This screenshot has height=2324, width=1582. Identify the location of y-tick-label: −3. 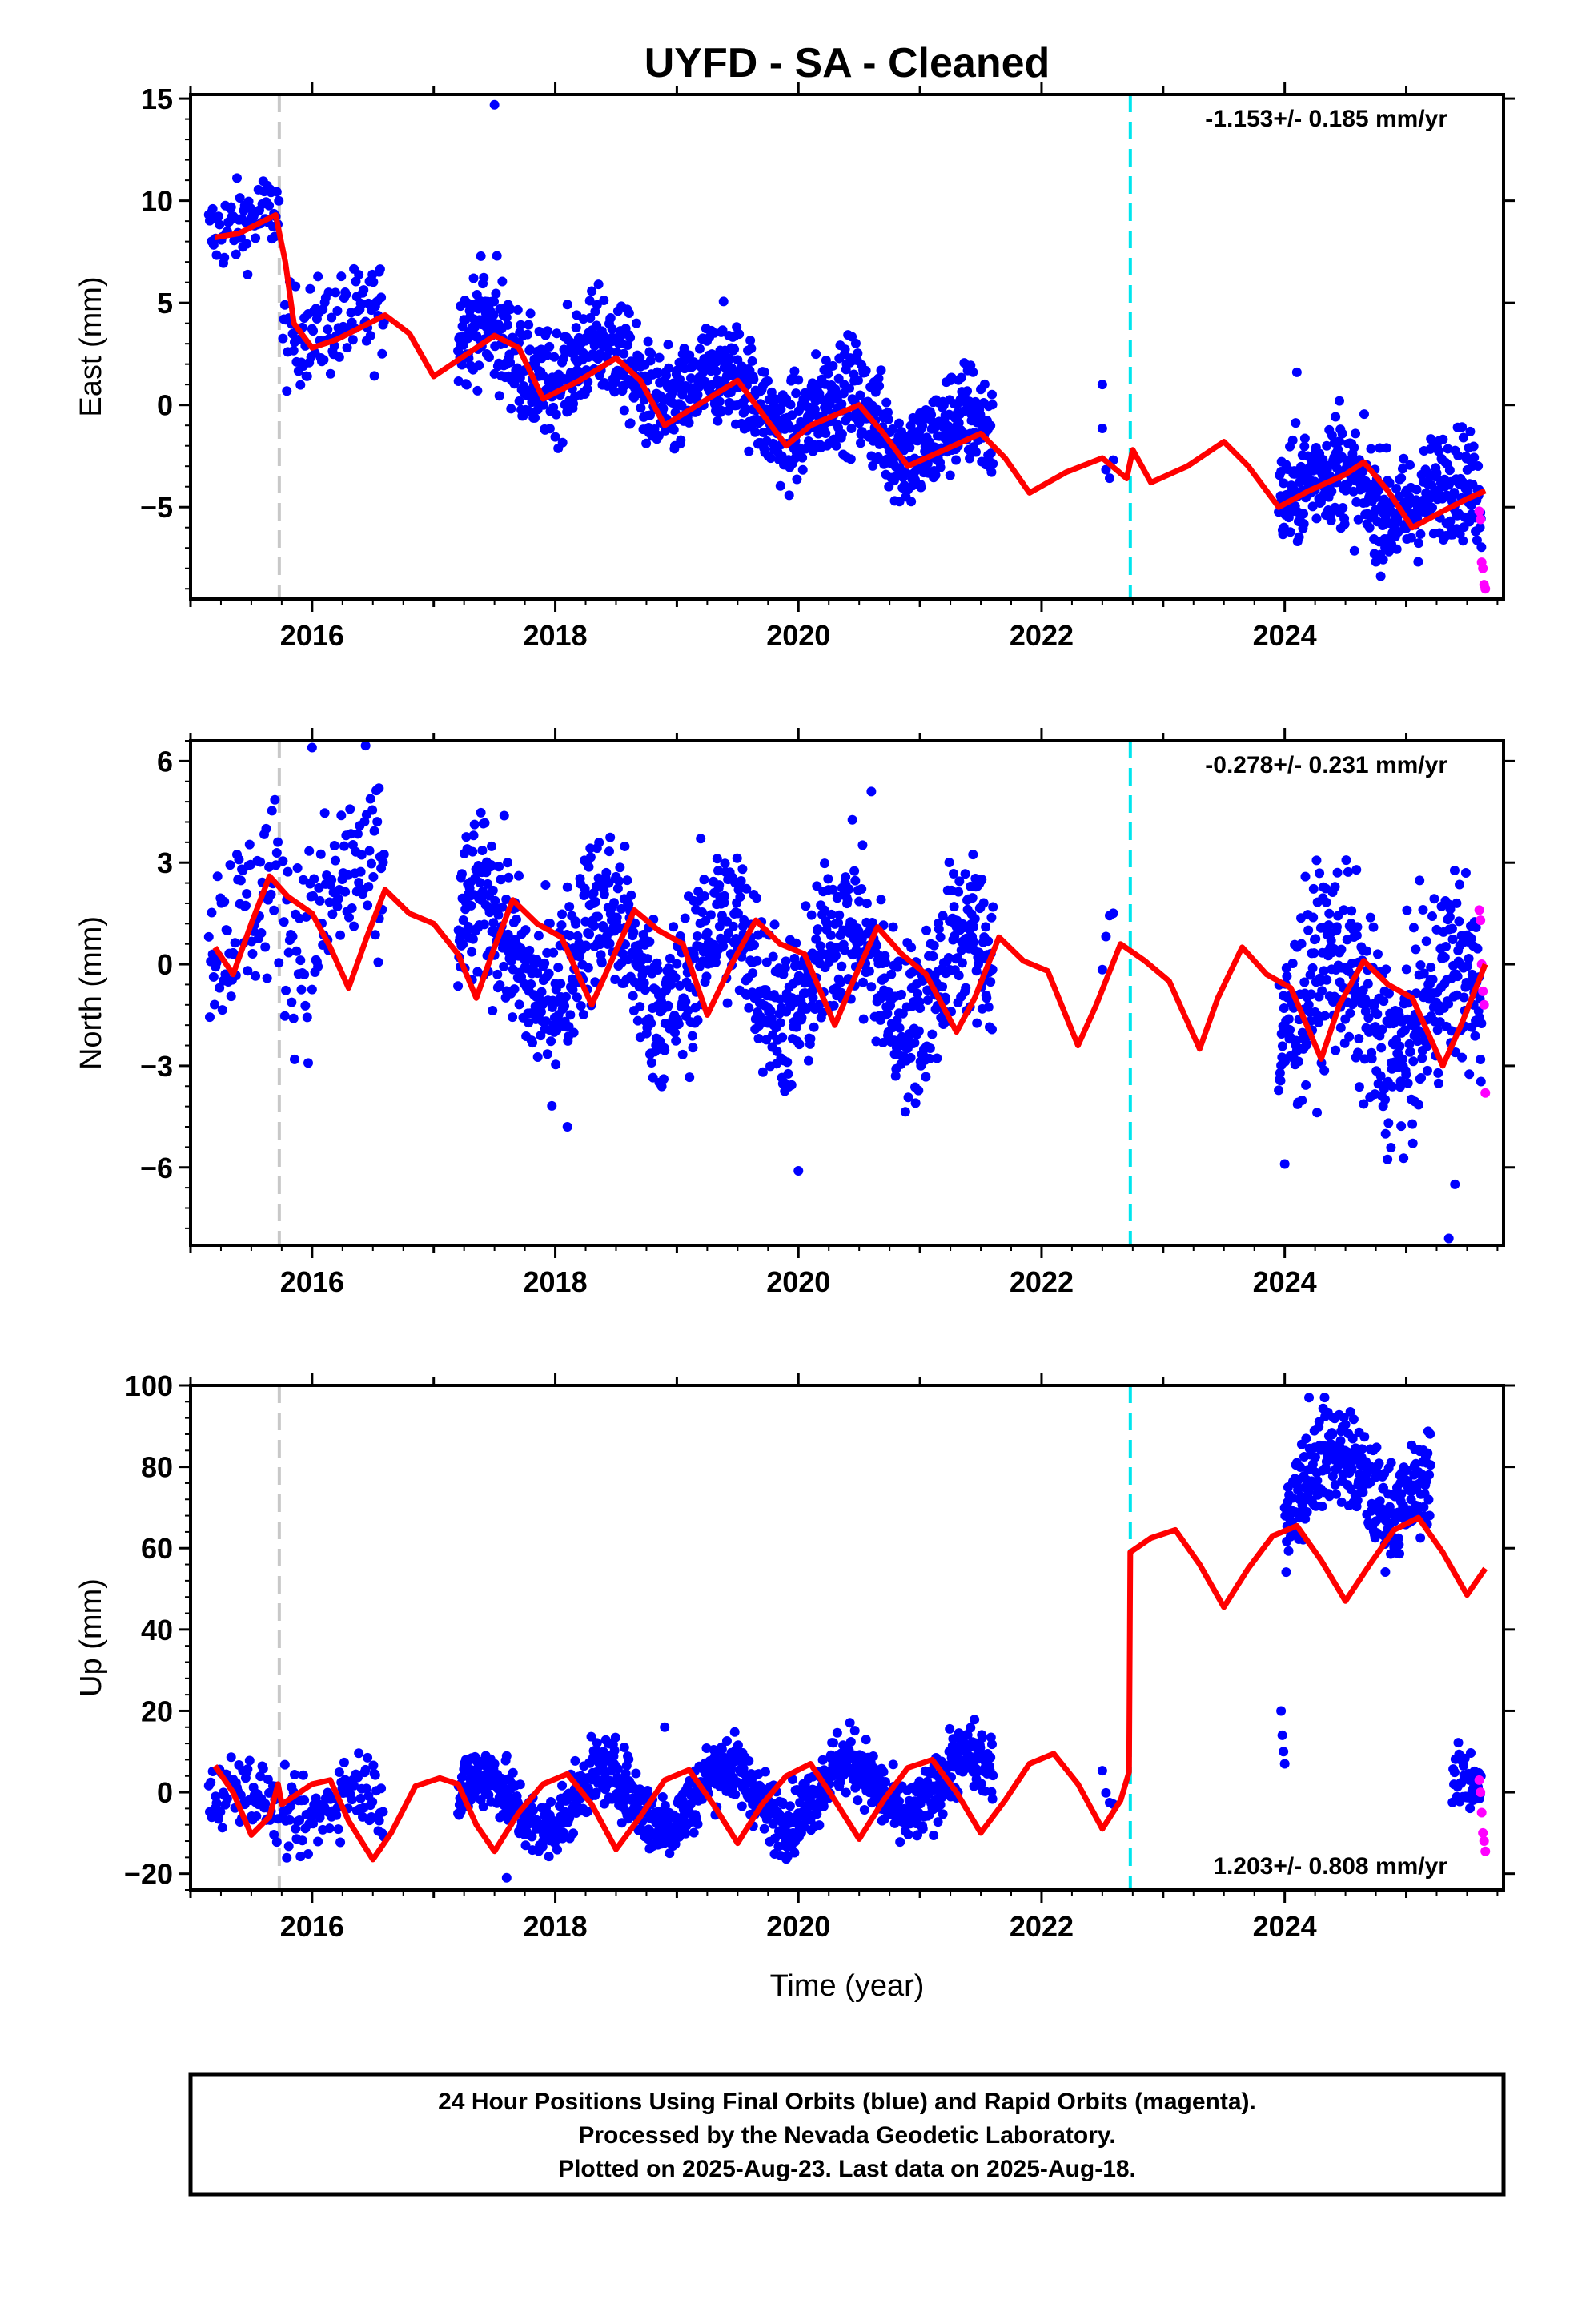
(156, 1066).